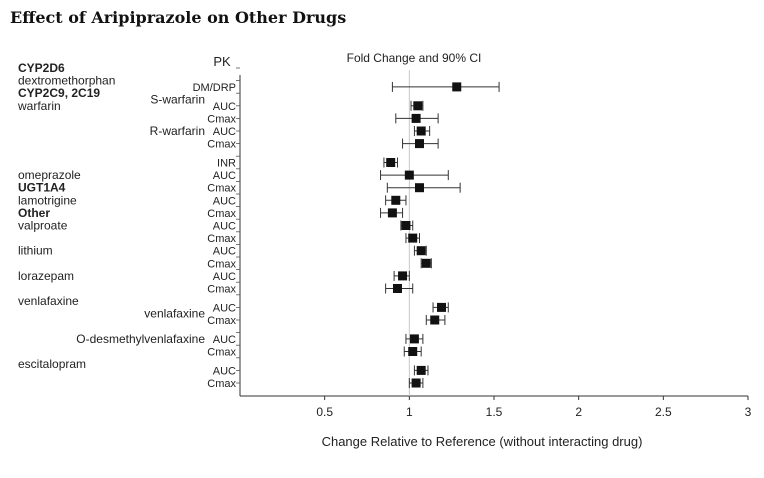  I want to click on page-title: Effect of Aripiprazole on Other Drugs, so click(178, 17).